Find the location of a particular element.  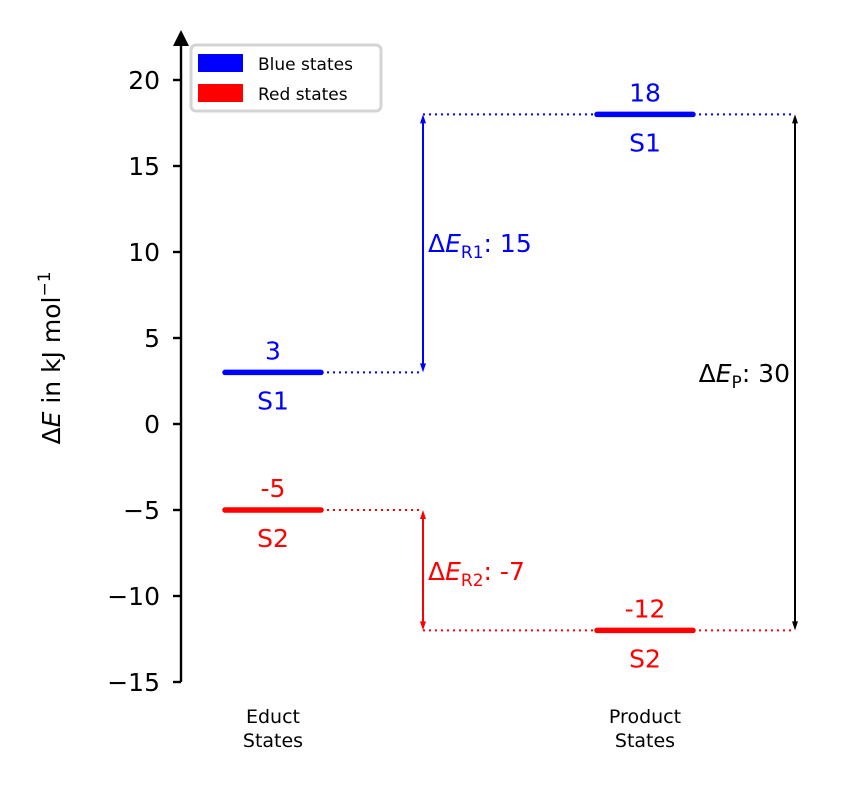

energy-level: 18 S1 is located at coordinates (645, 117).